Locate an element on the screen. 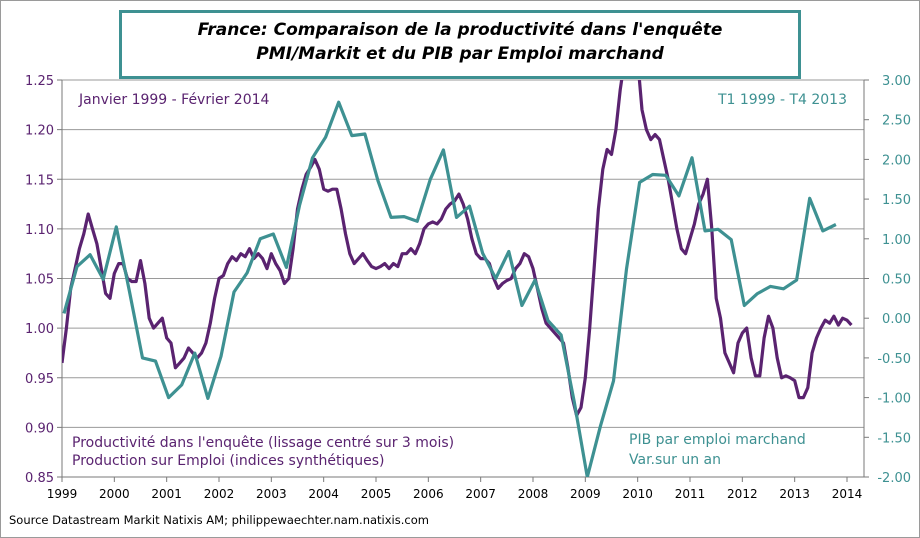  left-tick-label: 0.95 is located at coordinates (39, 379).